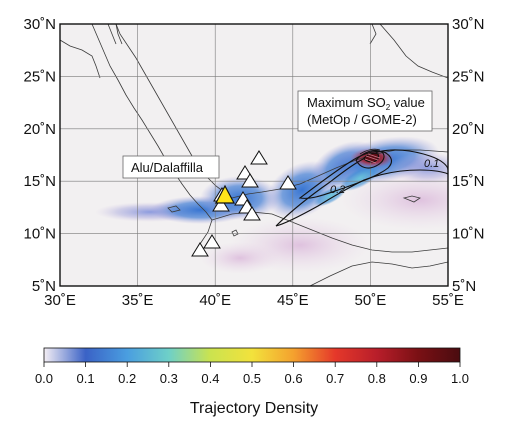  I want to click on island-socotra, so click(411, 199).